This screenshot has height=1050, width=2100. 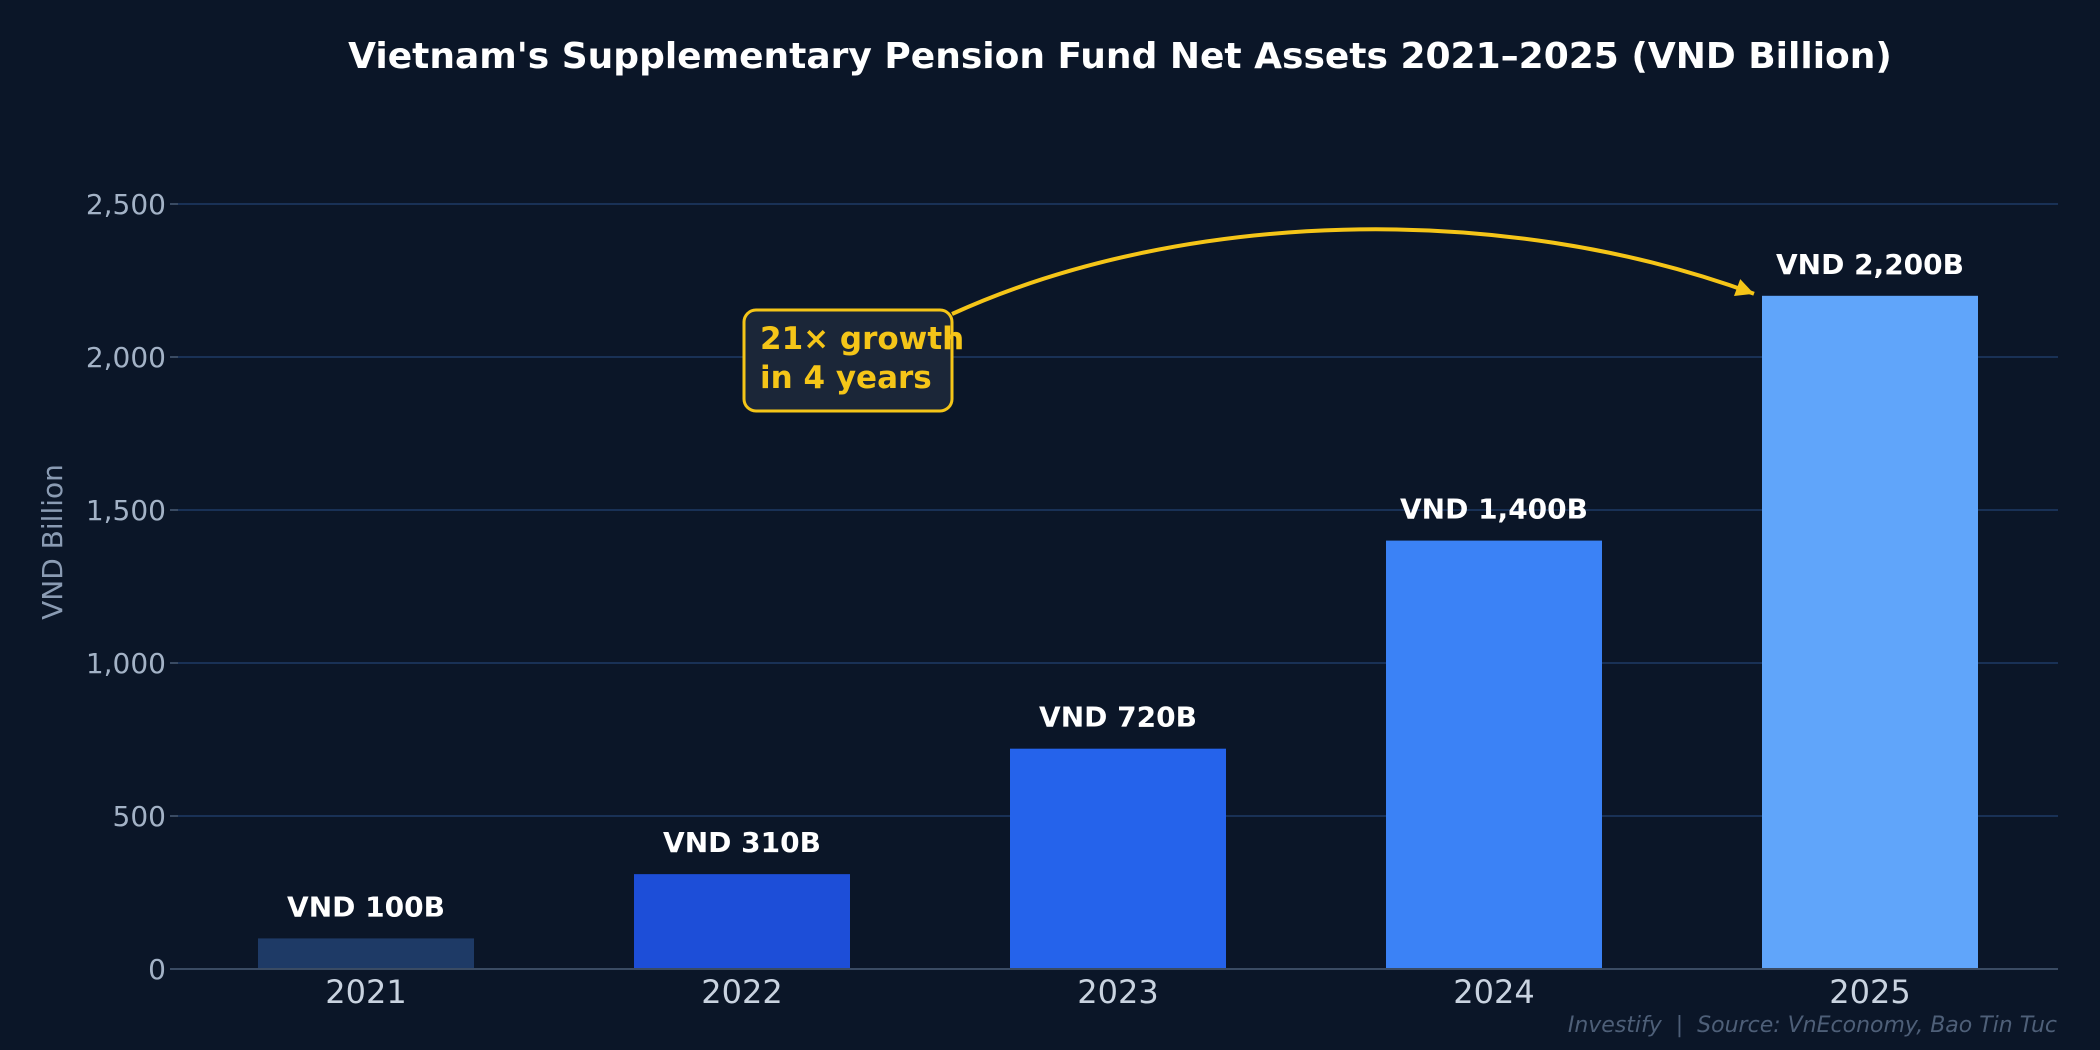 I want to click on x-tick-label: 2025, so click(x=1869, y=992).